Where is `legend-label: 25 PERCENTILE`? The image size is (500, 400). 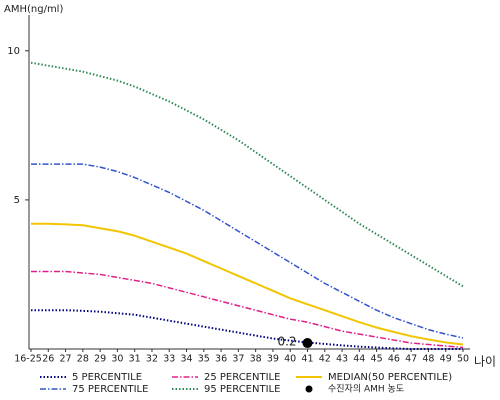 legend-label: 25 PERCENTILE is located at coordinates (242, 377).